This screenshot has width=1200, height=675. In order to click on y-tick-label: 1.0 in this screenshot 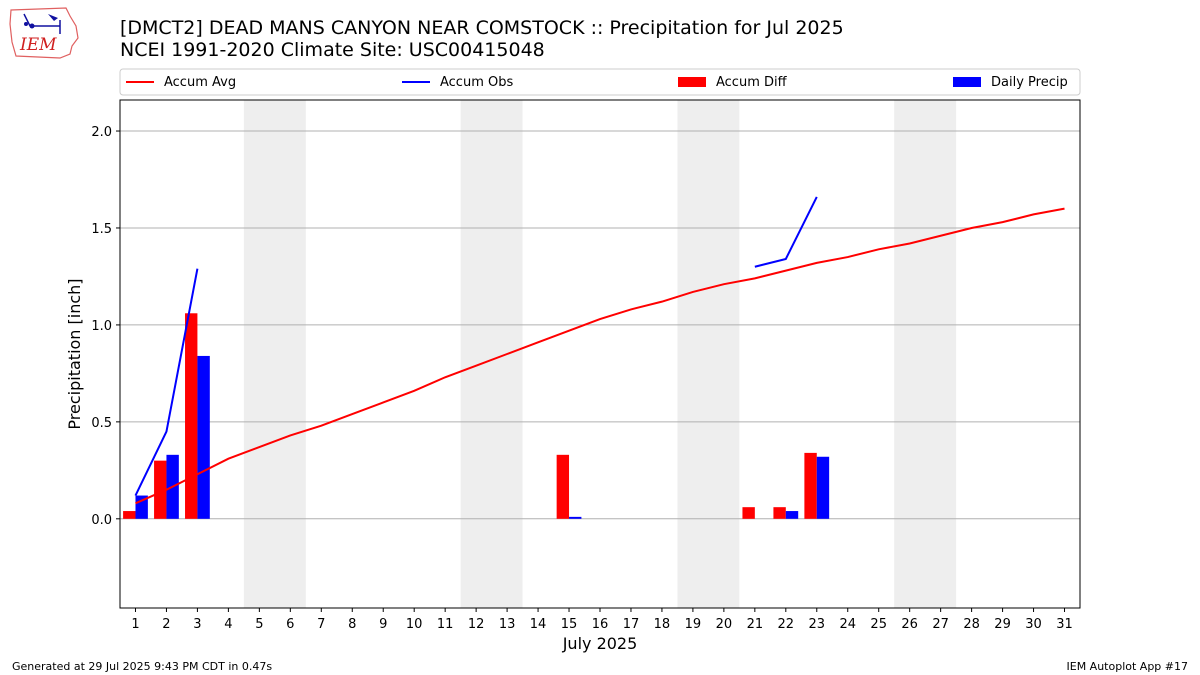, I will do `click(101, 326)`.